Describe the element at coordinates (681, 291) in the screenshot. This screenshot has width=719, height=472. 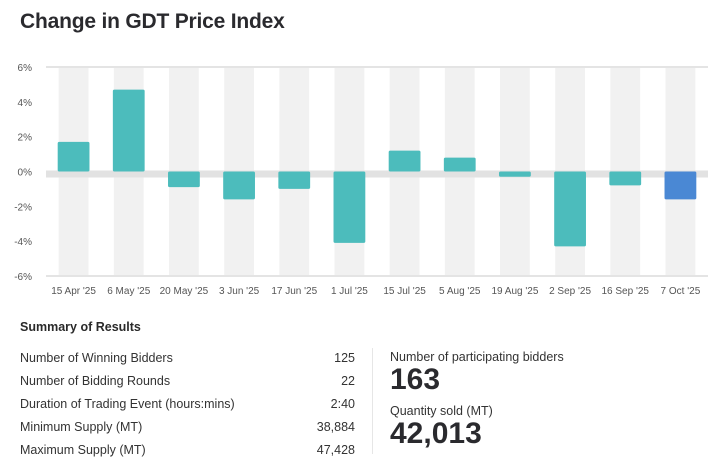
I see `x-tick-label: 7 Oct '25` at that location.